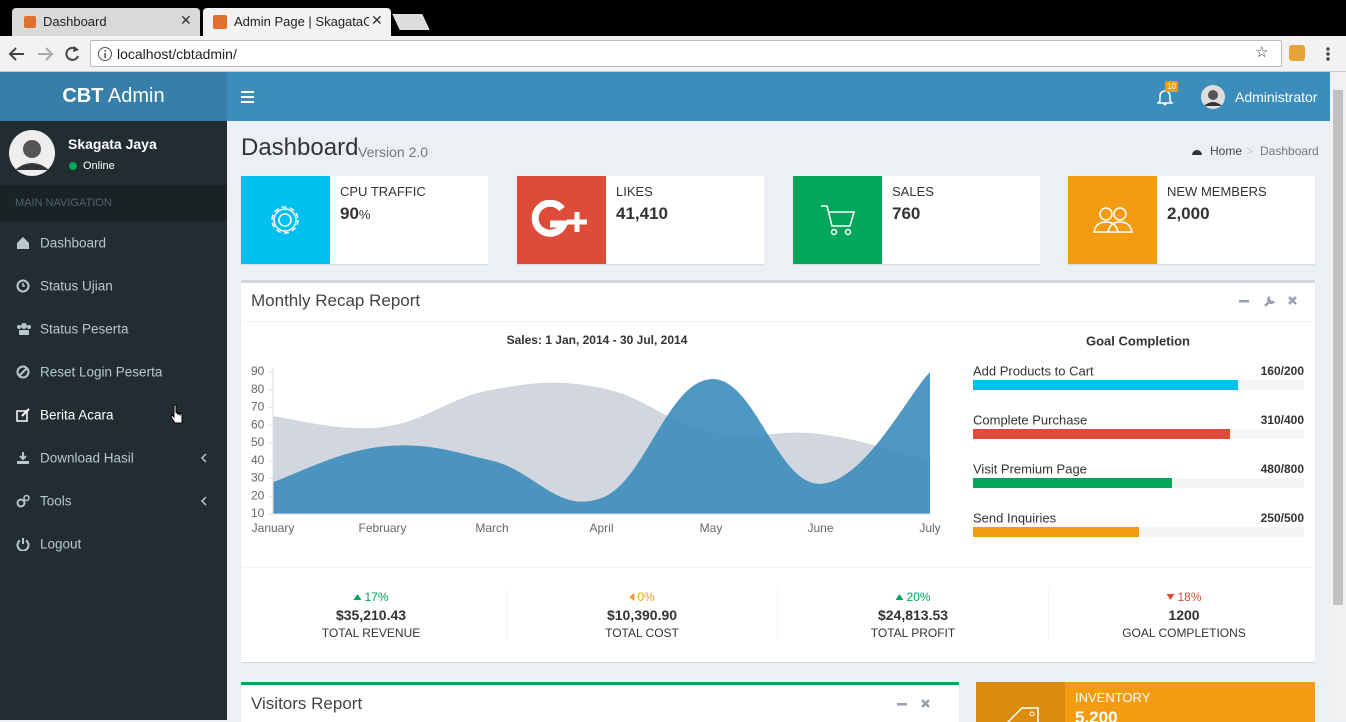 The width and height of the screenshot is (1346, 722). What do you see at coordinates (101, 371) in the screenshot?
I see `nav-label: Reset Login Peserta` at bounding box center [101, 371].